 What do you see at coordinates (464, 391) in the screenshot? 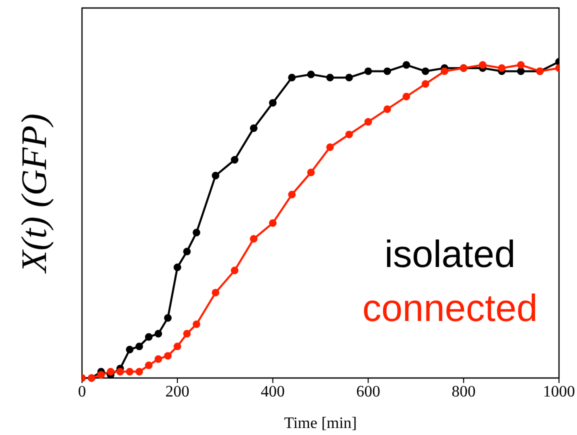
I see `x-tick-label: 800` at bounding box center [464, 391].